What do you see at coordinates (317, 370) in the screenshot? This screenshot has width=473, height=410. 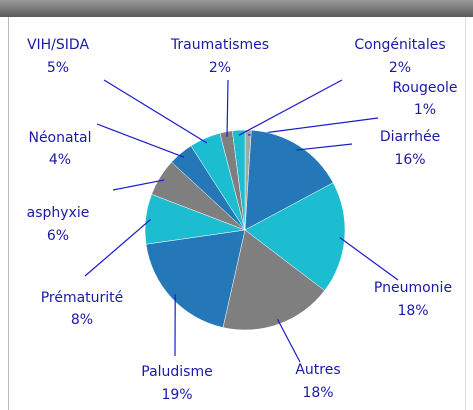 I see `slice-label: Autres` at bounding box center [317, 370].